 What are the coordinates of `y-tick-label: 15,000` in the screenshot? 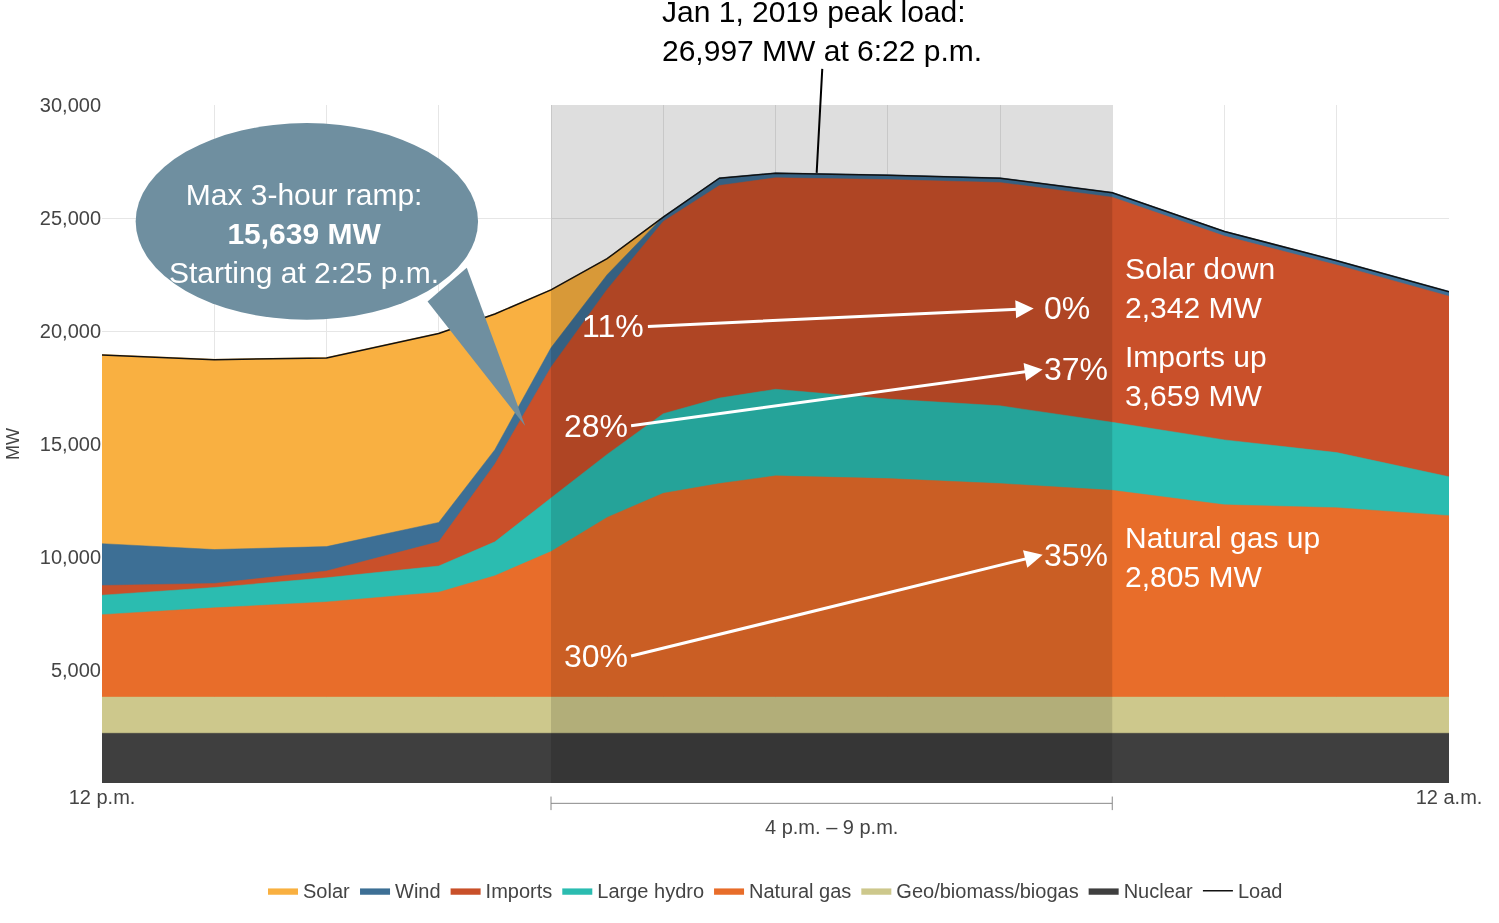 It's located at (70, 444).